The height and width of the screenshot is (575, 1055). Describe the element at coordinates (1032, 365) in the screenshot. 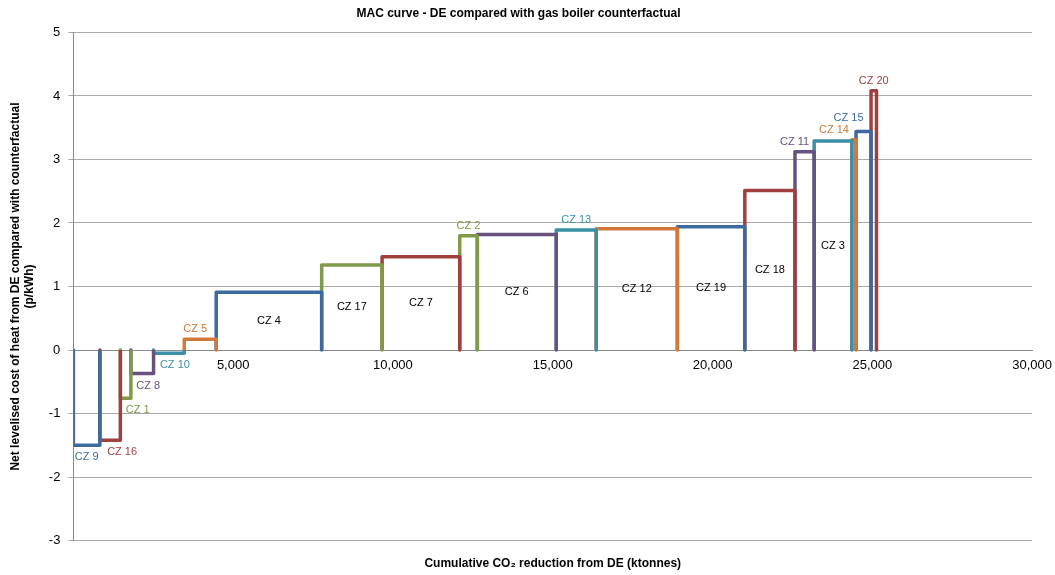

I see `x-tick-label: 30,000` at that location.